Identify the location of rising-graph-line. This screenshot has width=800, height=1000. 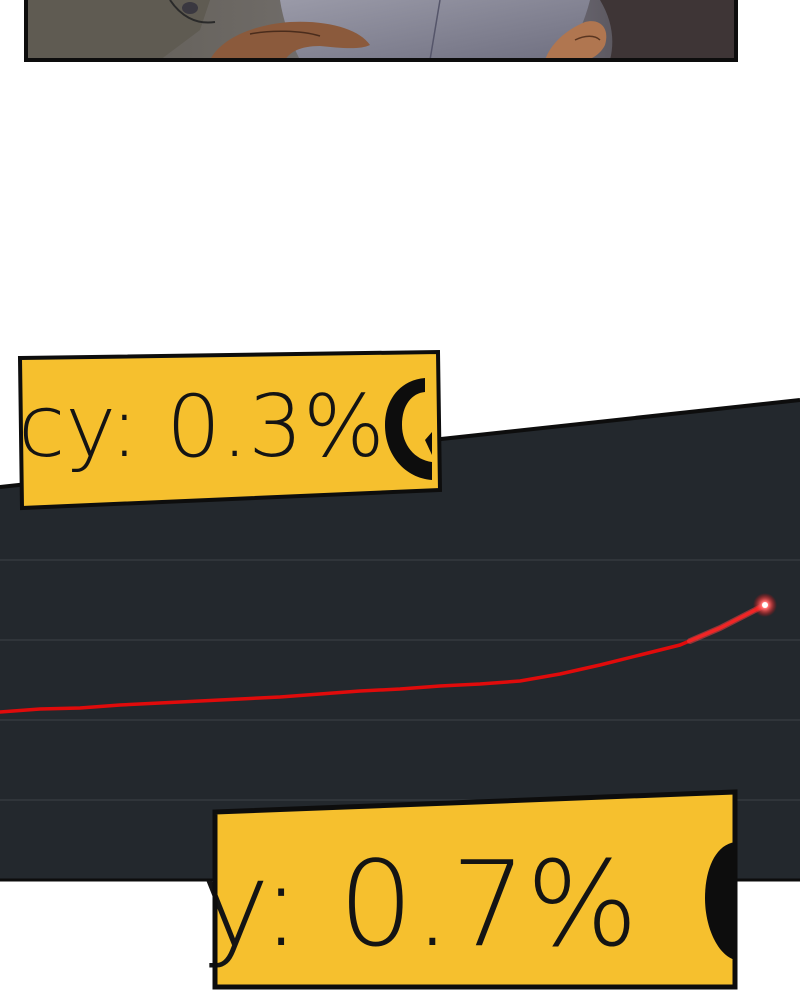
(388, 653).